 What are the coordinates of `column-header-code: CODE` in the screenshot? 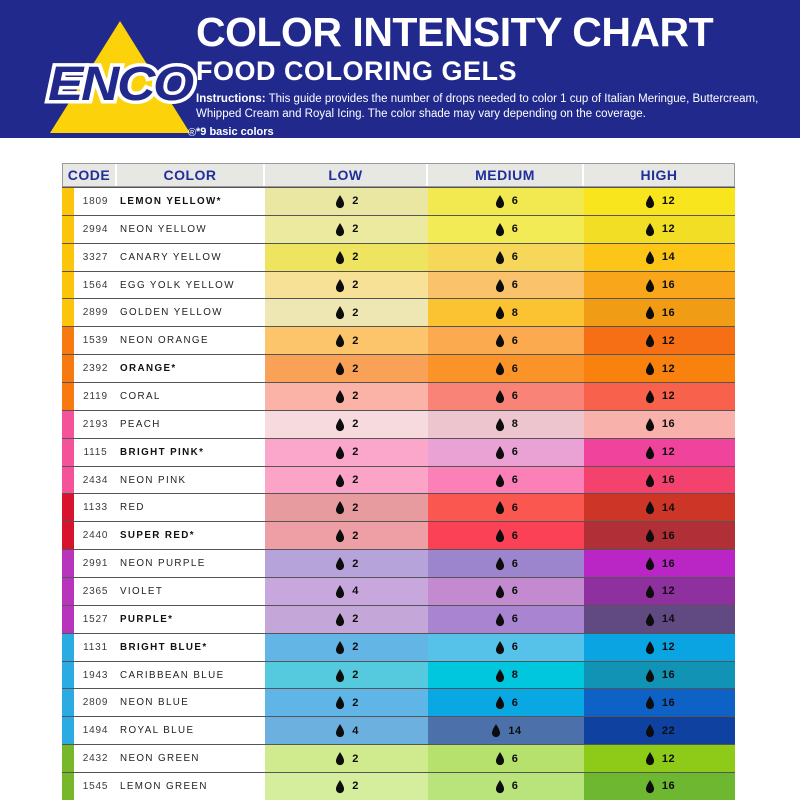 It's located at (90, 175).